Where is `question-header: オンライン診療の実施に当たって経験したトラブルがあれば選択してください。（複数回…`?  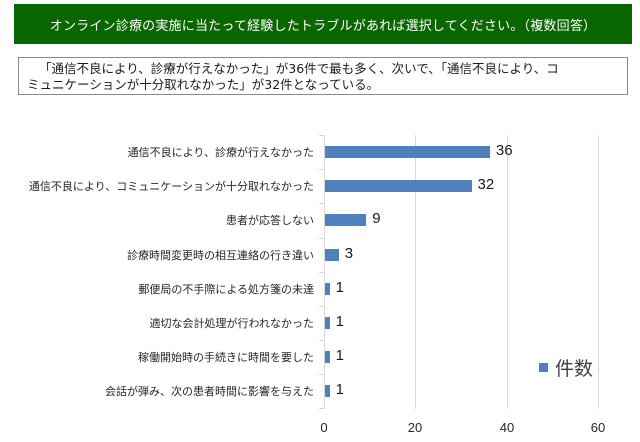
question-header: オンライン診療の実施に当たって経験したトラブルがあれば選択してください。（複数回… is located at coordinates (323, 24).